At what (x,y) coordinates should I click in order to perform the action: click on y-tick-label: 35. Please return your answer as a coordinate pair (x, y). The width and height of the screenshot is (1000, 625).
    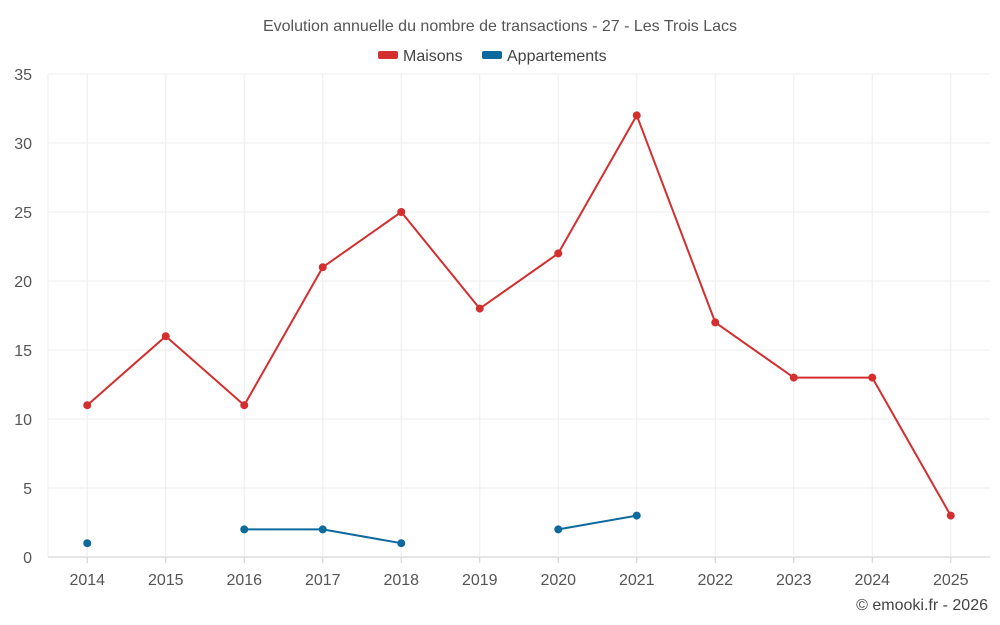
    Looking at the image, I should click on (23, 75).